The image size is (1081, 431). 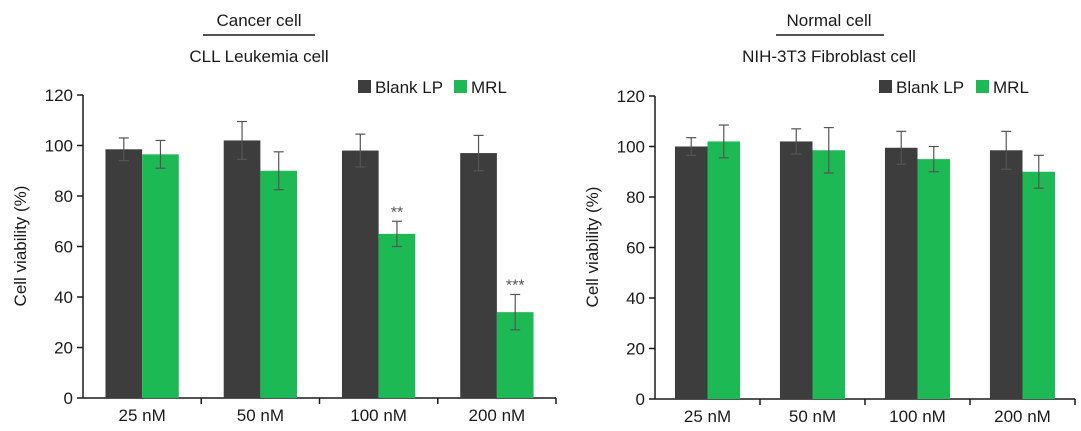 I want to click on significance-label: ***, so click(x=515, y=285).